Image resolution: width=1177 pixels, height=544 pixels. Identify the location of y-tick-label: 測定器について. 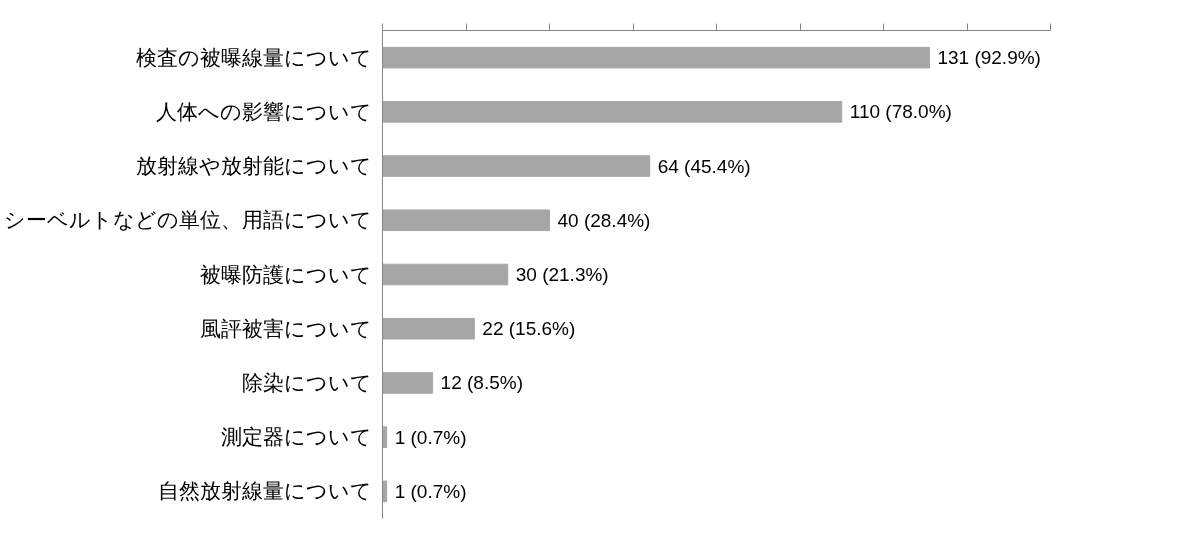
(296, 437).